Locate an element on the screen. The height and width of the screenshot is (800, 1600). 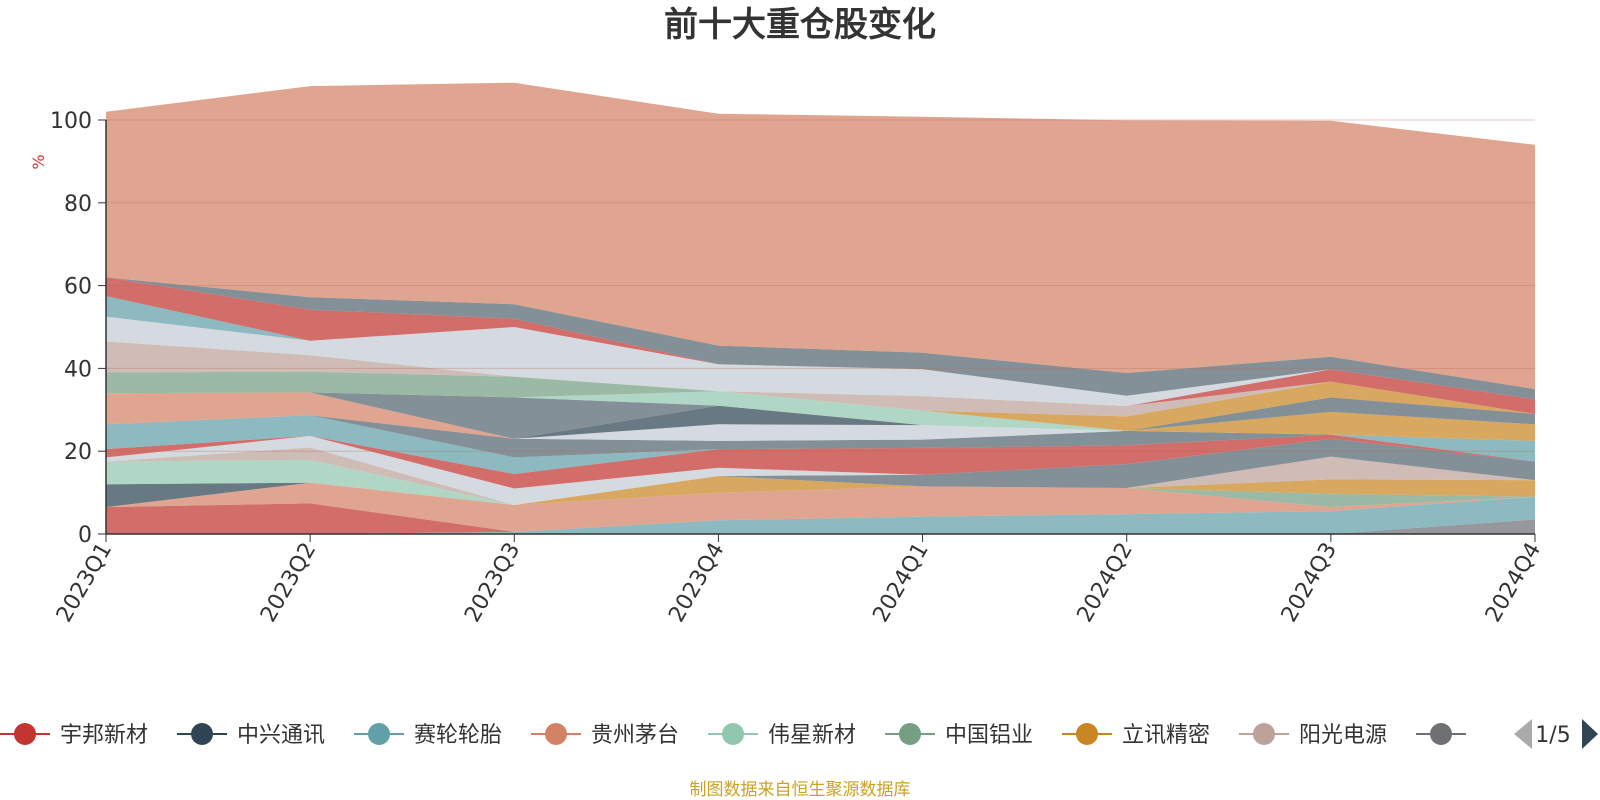
legend-label: 宇邦新材 is located at coordinates (104, 735).